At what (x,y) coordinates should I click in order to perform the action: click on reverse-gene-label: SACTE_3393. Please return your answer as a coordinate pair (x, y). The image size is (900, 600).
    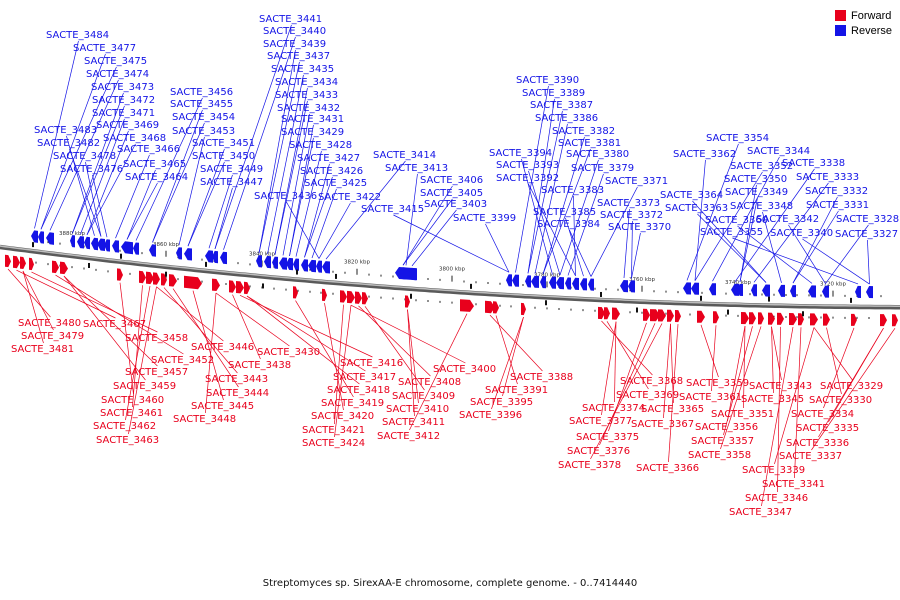
    Looking at the image, I should click on (527, 165).